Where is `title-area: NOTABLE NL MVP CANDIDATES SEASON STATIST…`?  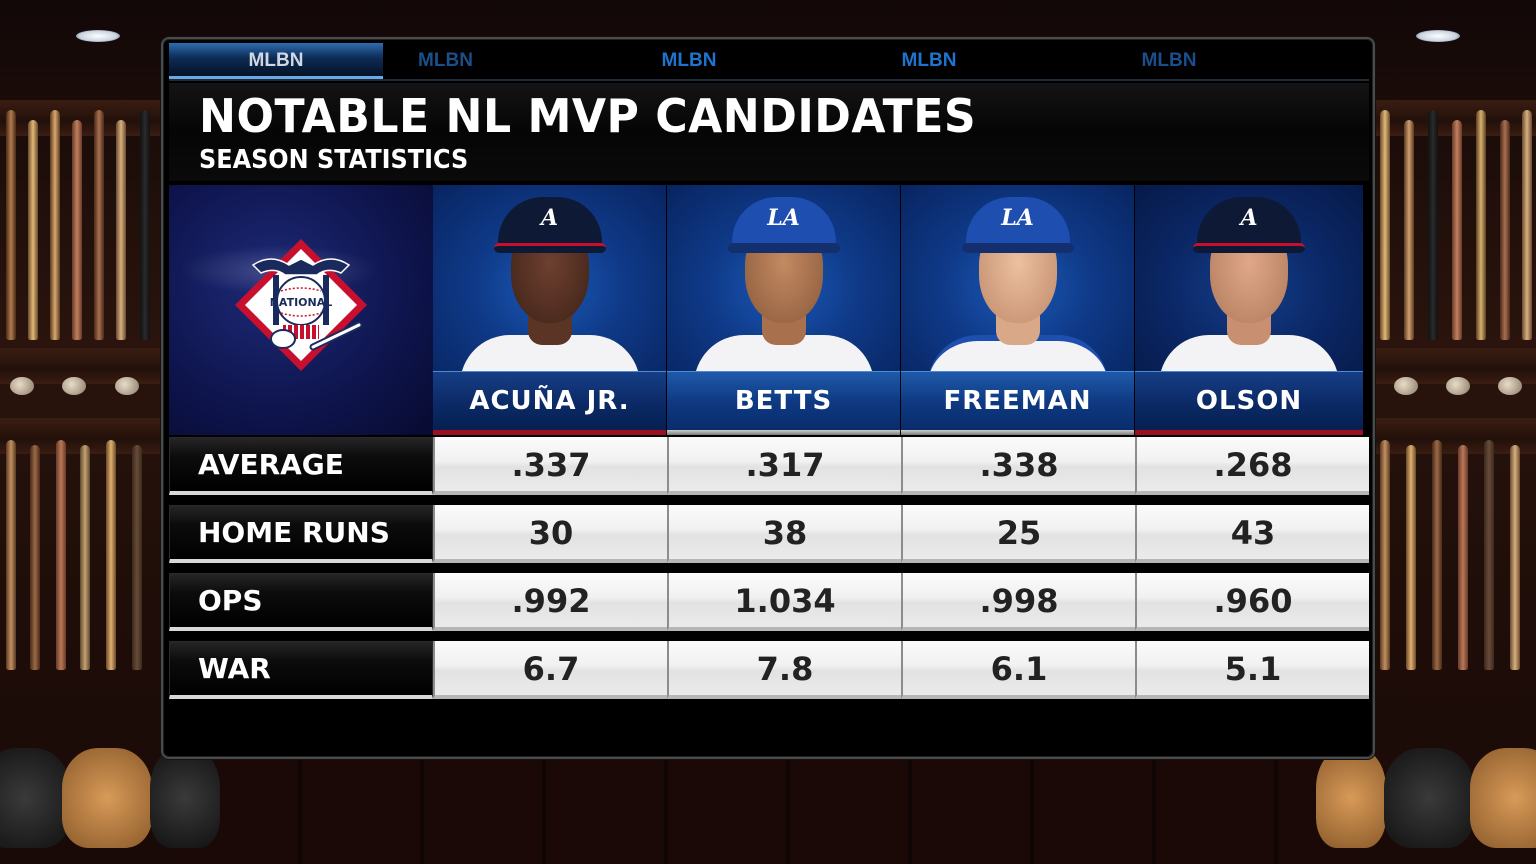 title-area: NOTABLE NL MVP CANDIDATES SEASON STATIST… is located at coordinates (769, 132).